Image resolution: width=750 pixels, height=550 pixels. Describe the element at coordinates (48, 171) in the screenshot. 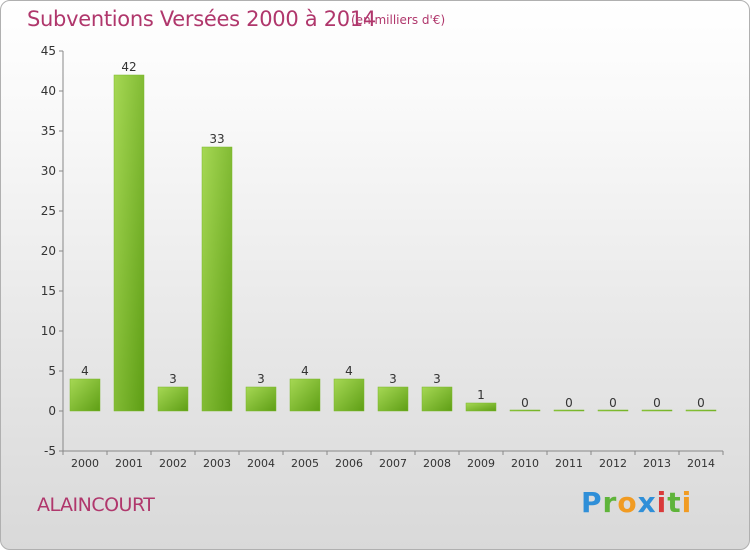

I see `y-tick-label: 30` at that location.